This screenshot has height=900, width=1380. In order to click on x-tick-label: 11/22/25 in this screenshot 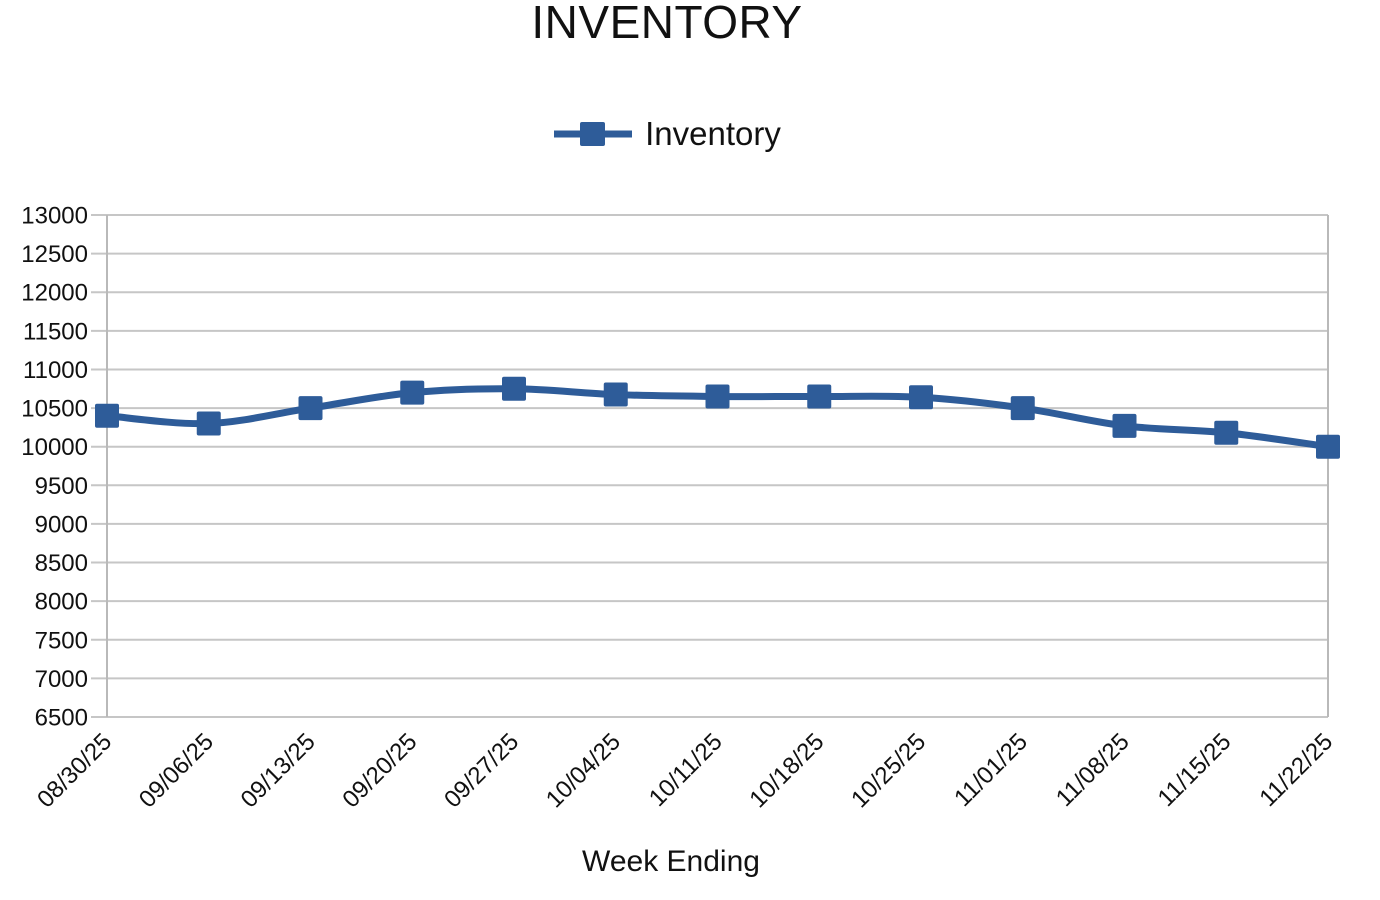, I will do `click(1296, 770)`.